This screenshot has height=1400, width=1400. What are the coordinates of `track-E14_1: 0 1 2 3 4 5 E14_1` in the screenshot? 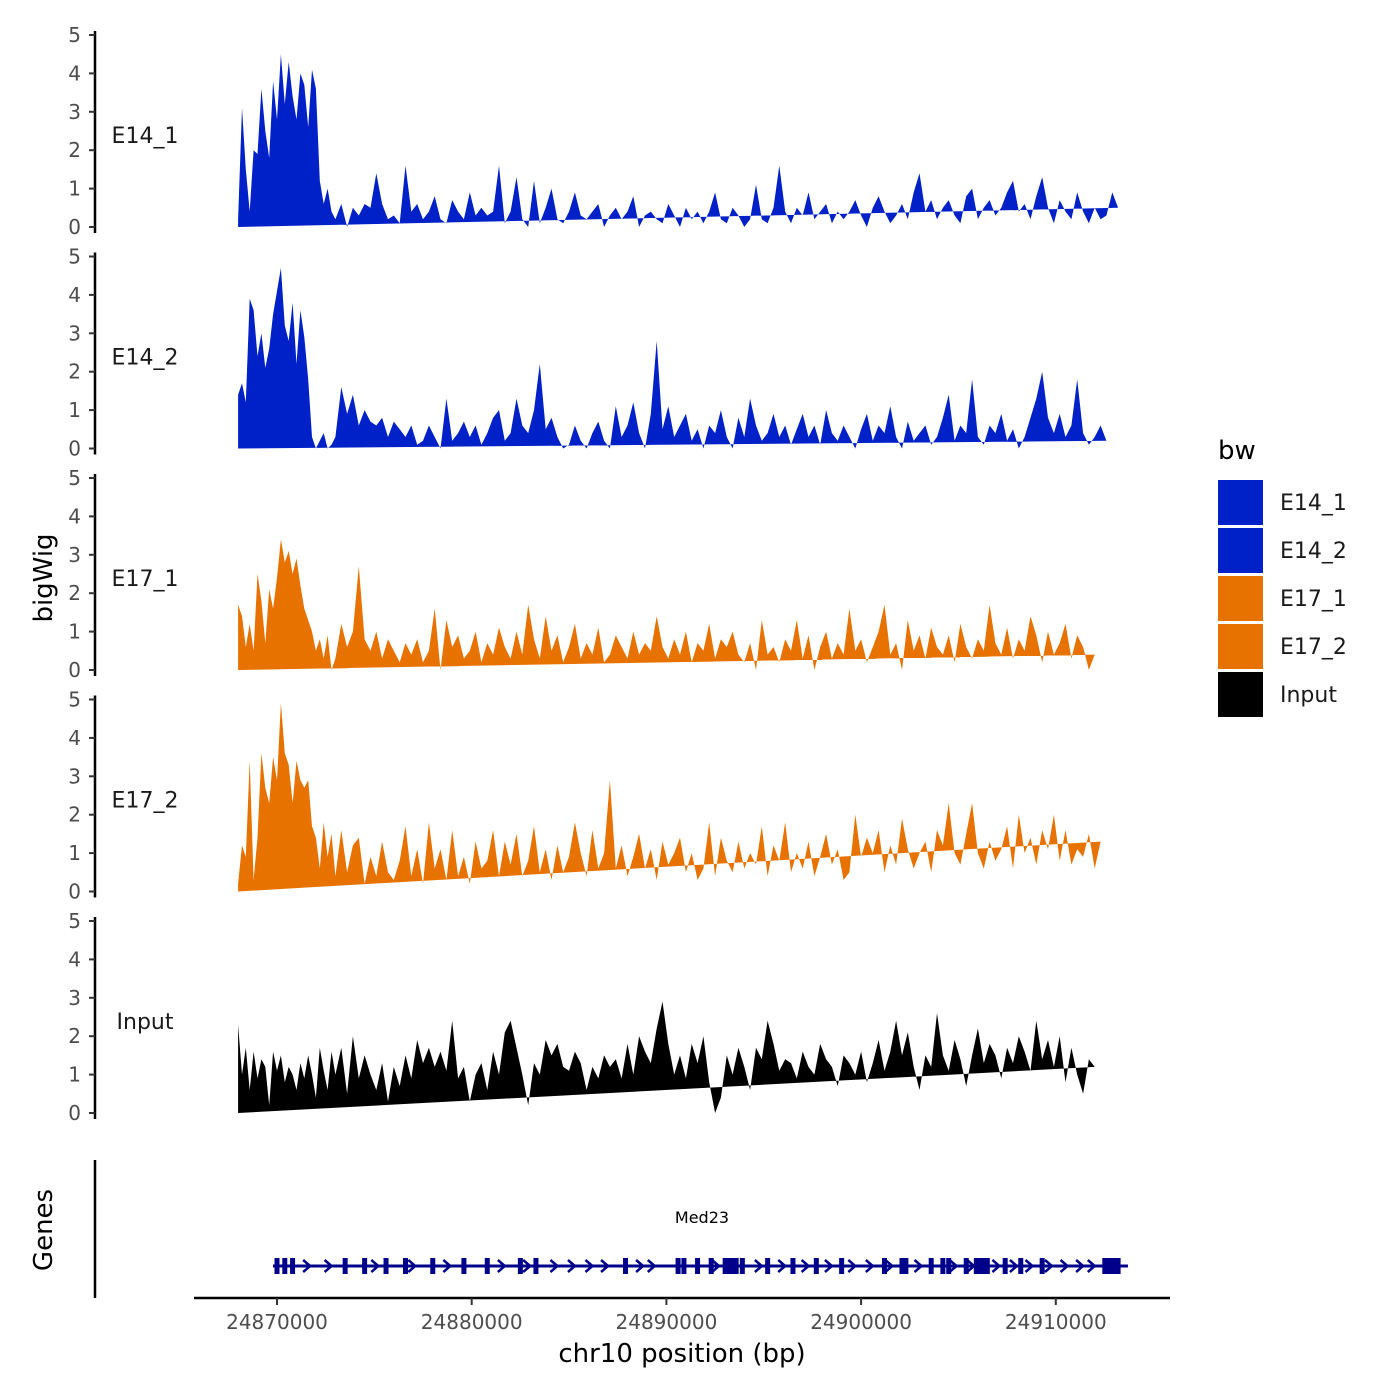 It's located at (593, 131).